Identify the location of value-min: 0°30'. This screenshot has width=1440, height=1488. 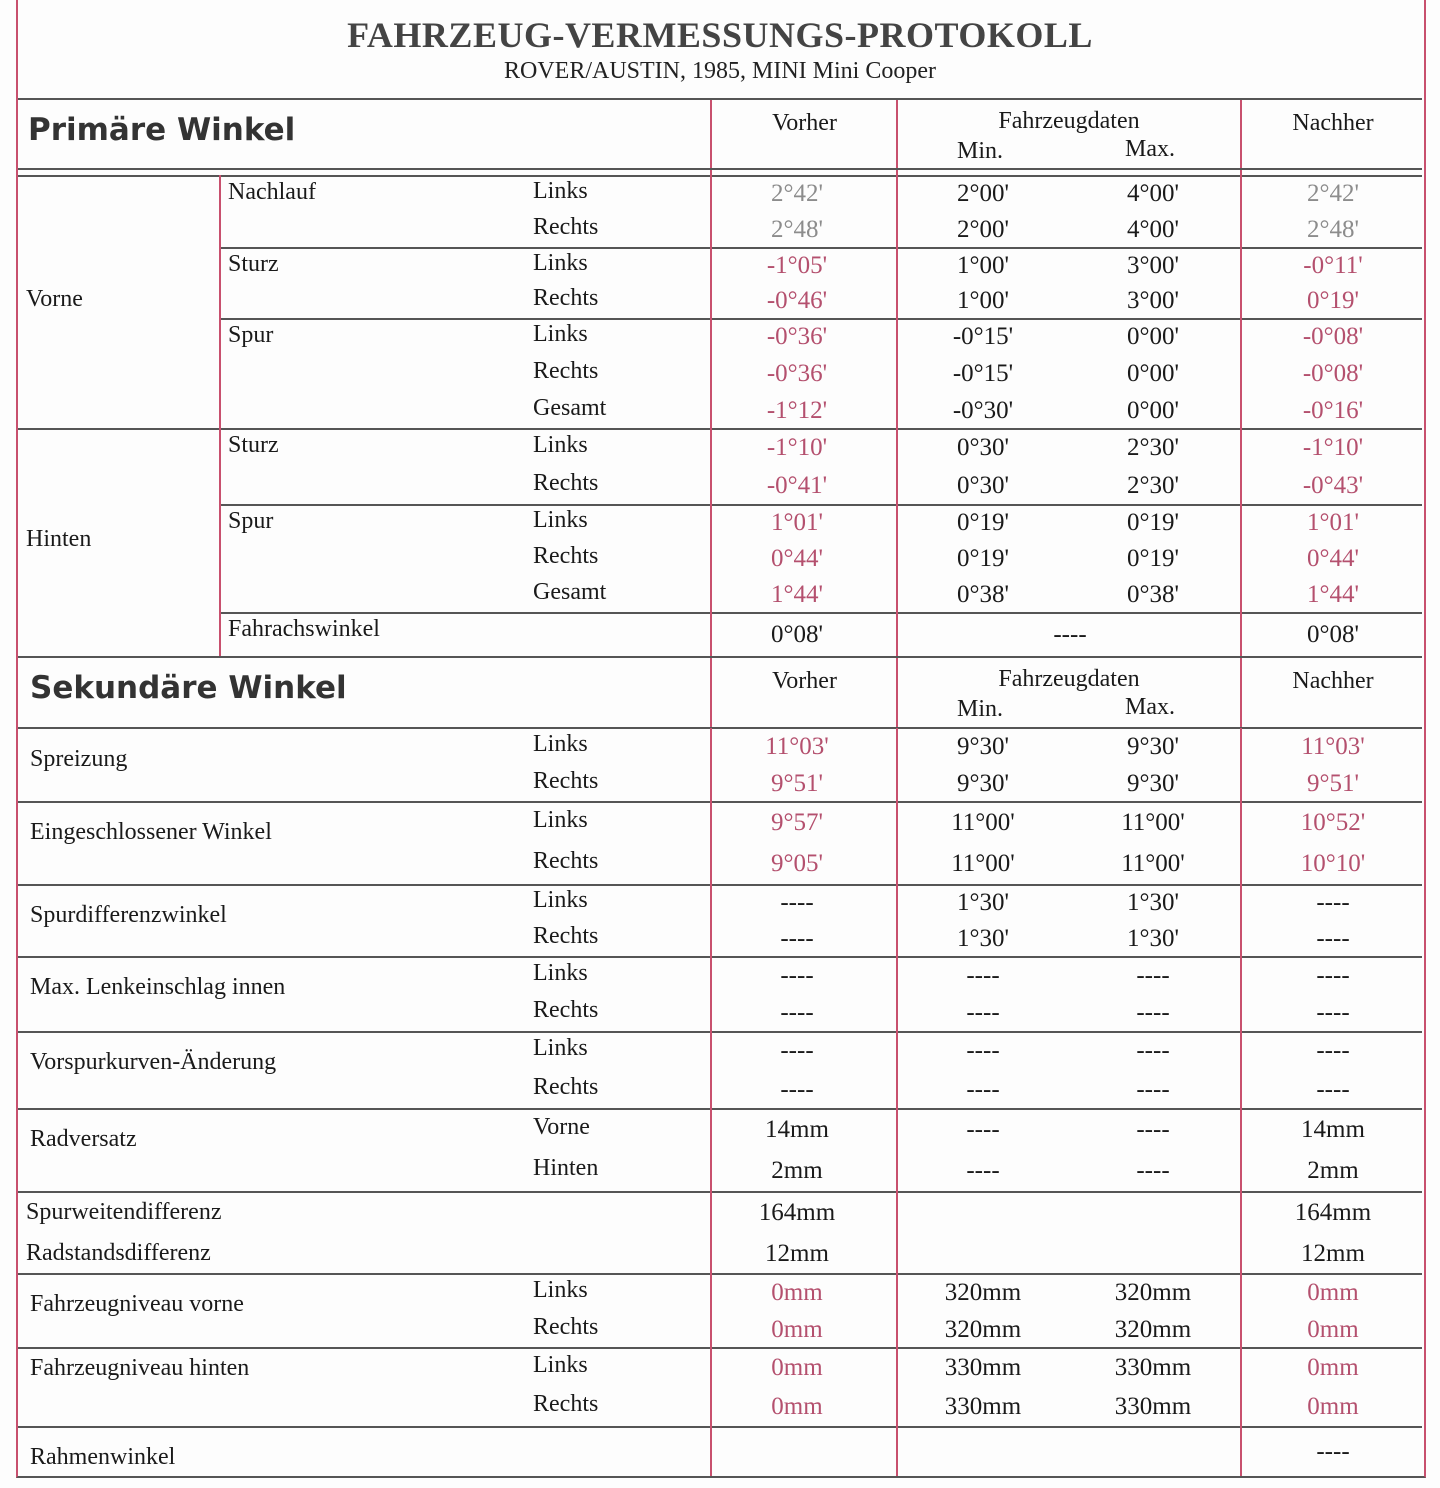
(983, 485).